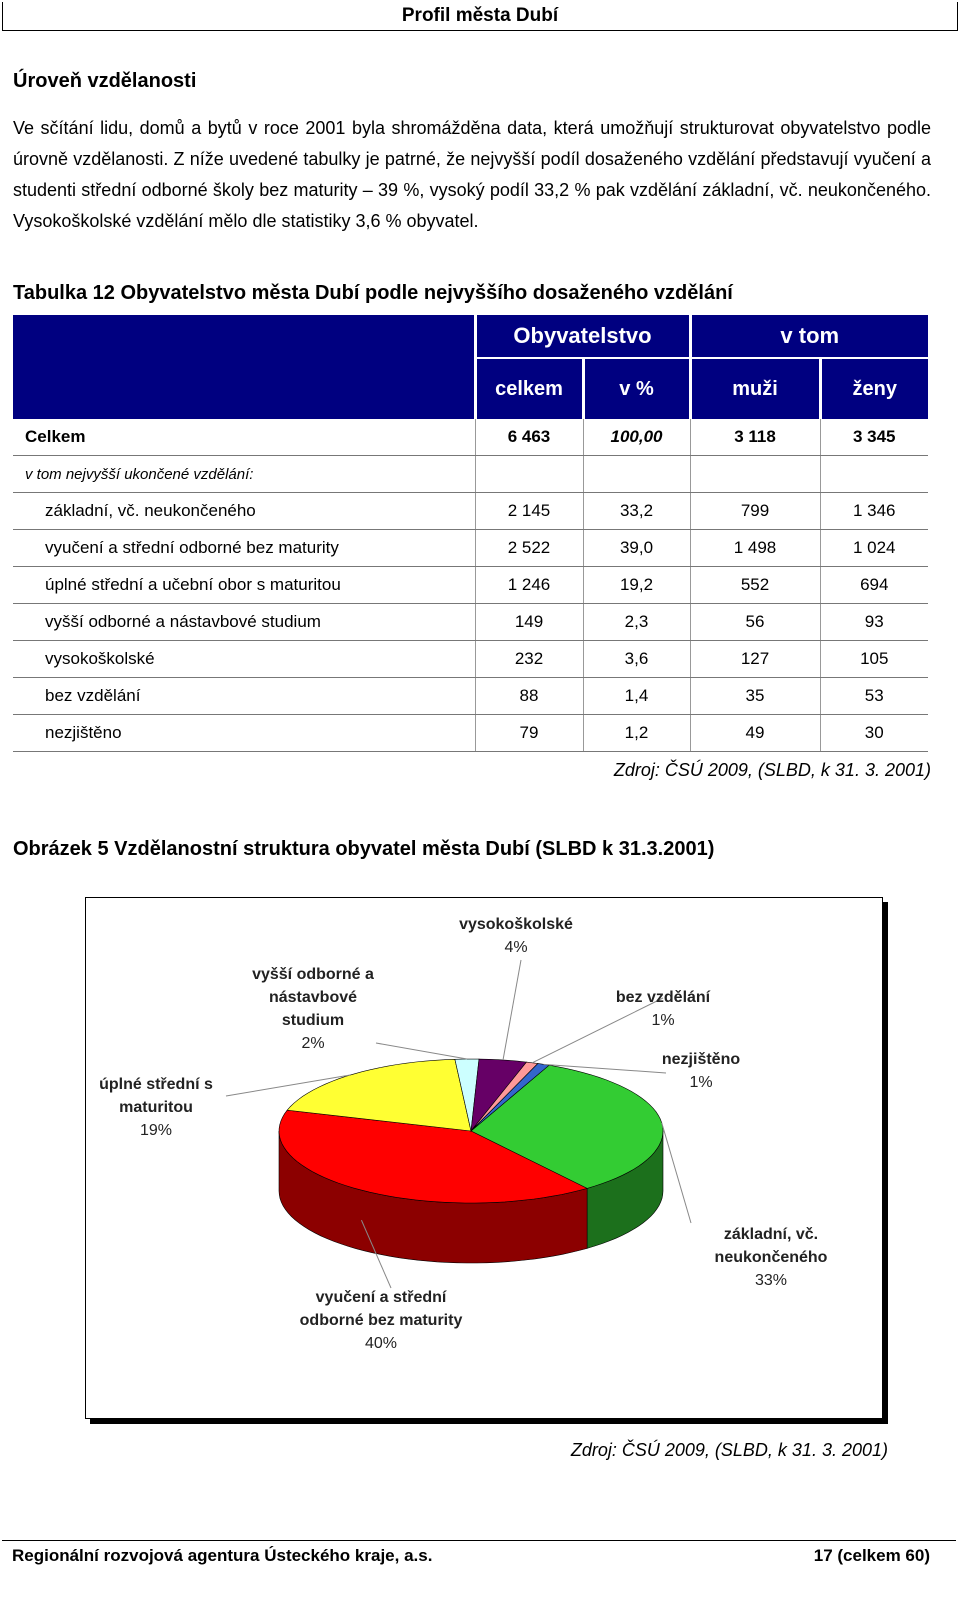 The image size is (960, 1603). Describe the element at coordinates (636, 437) in the screenshot. I see `cell: 100,00` at that location.